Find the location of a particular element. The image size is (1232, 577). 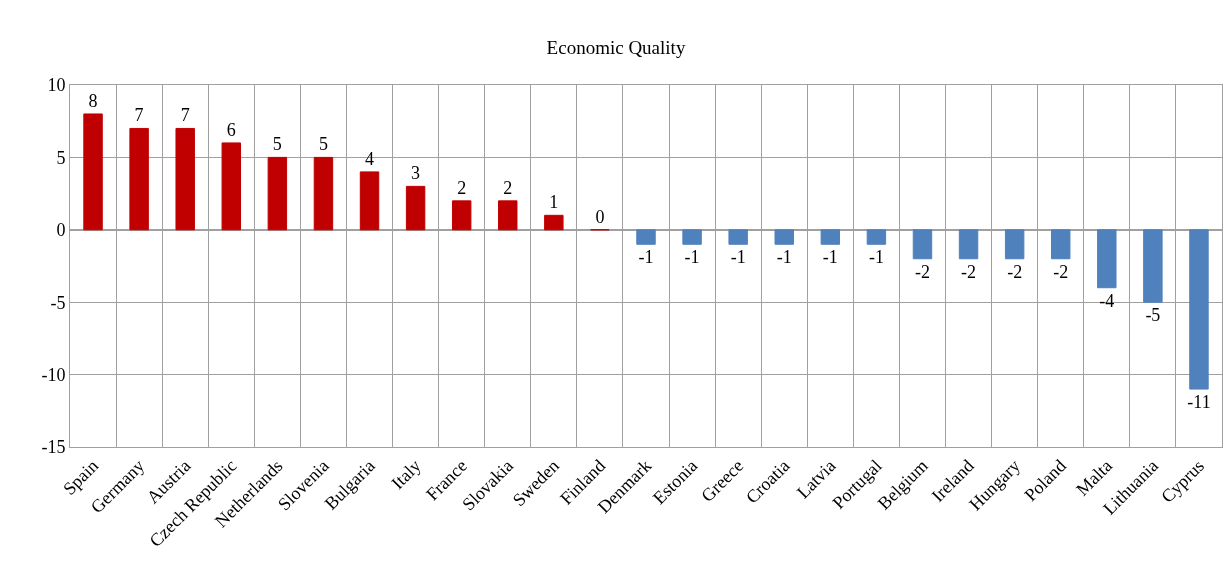

data-label: -4 is located at coordinates (1107, 300).